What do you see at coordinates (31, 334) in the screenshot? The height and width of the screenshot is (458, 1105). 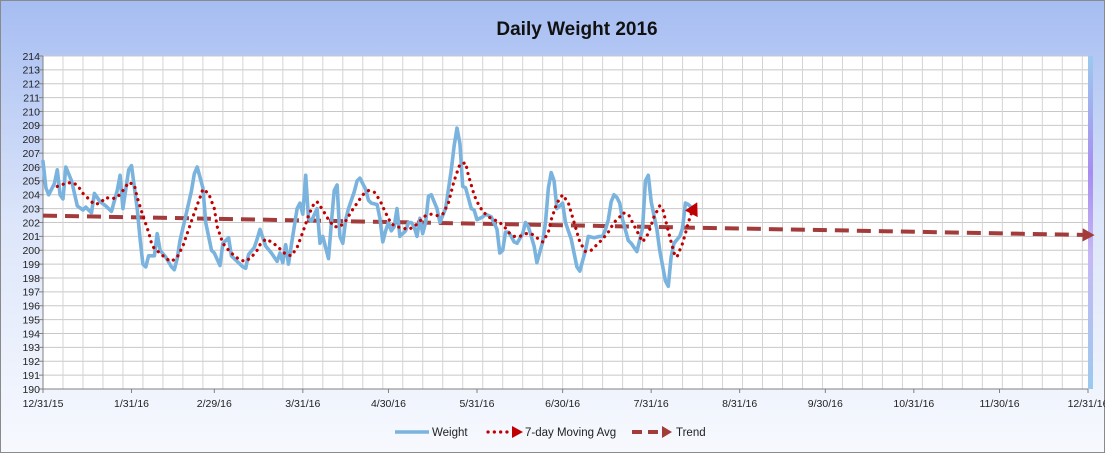 I see `y-tick-label: 194` at bounding box center [31, 334].